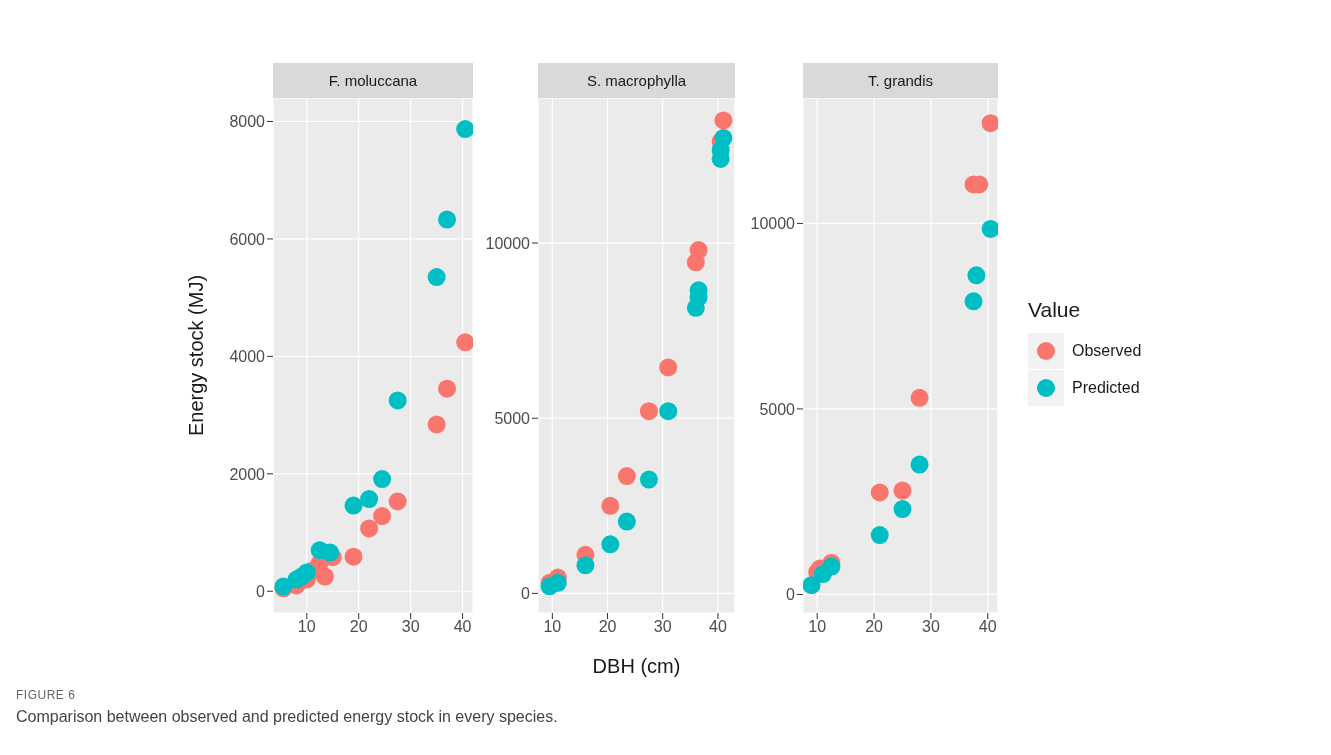  I want to click on y-axis-title: Energy stock (MJ), so click(196, 355).